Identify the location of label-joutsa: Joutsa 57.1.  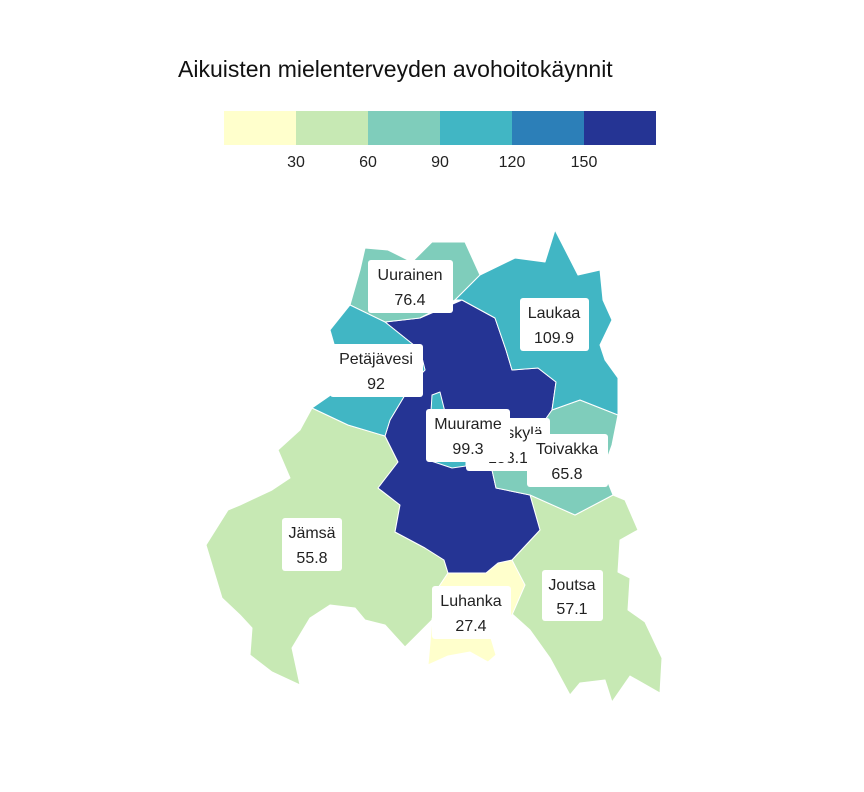
(572, 595).